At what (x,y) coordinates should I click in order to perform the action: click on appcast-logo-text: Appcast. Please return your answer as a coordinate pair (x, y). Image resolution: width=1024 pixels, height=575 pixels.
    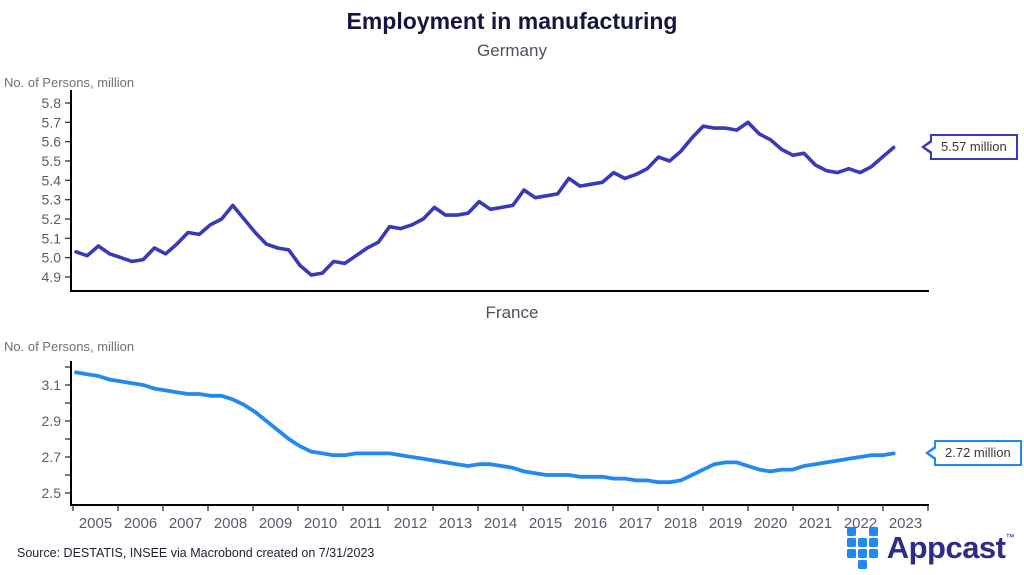
    Looking at the image, I should click on (946, 547).